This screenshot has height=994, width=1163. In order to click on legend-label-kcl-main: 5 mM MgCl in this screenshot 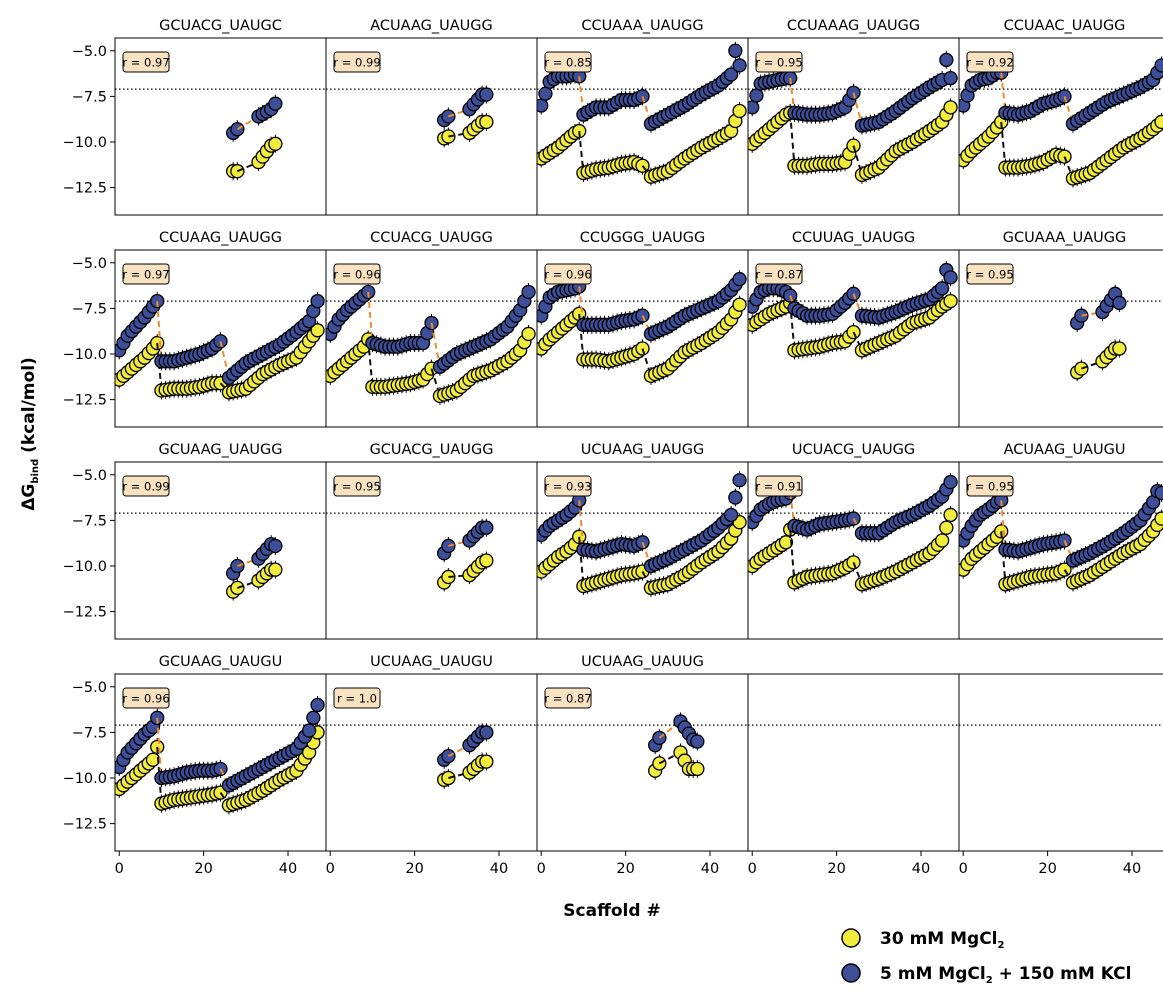, I will do `click(933, 974)`.